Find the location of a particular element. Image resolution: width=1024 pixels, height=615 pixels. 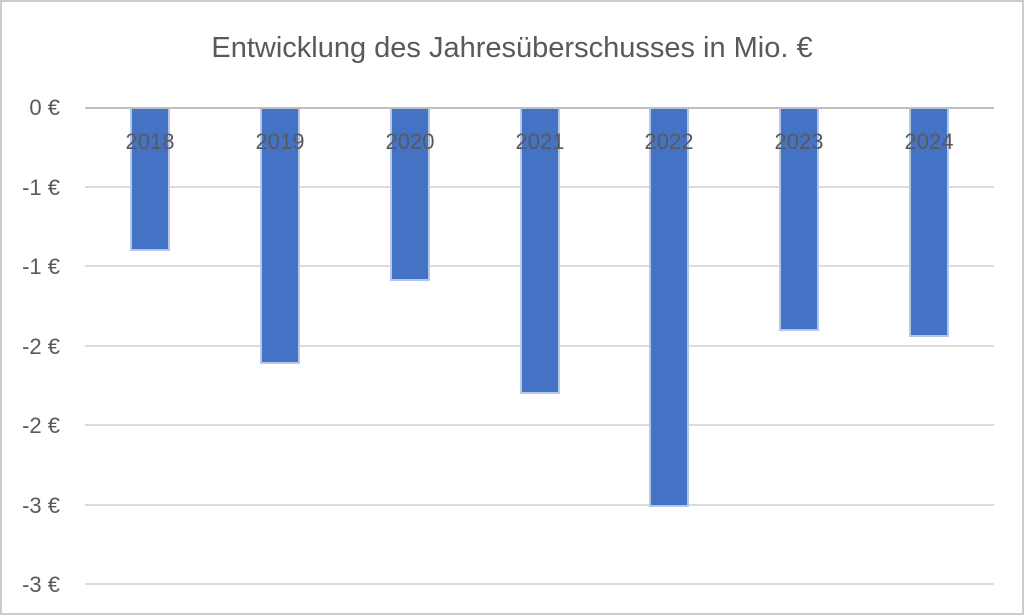

y-axis: 0 € -1 € -1 € -2 € -2 € -3 € -3 € is located at coordinates (31, 346).